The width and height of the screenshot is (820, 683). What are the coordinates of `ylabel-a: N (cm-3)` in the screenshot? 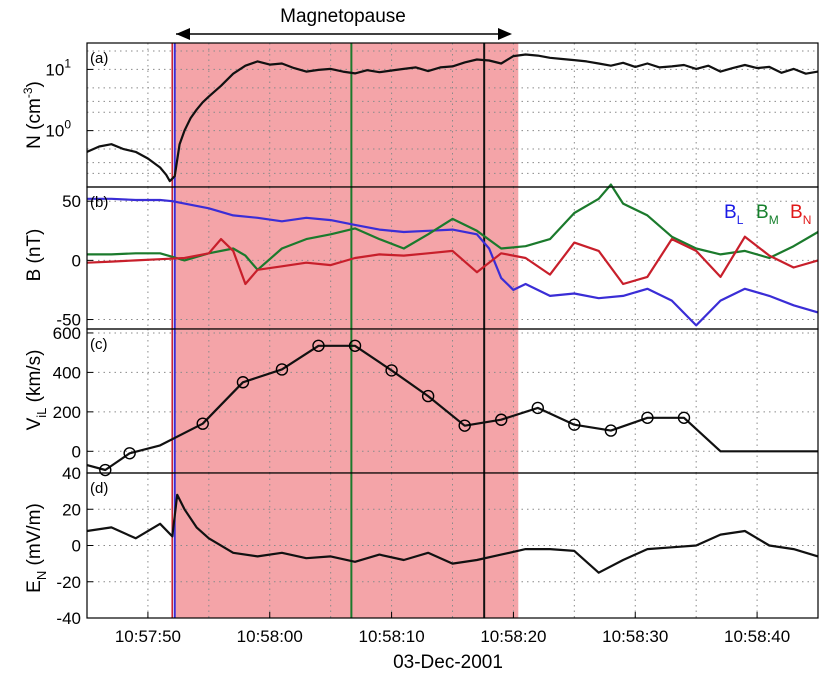 It's located at (33, 115).